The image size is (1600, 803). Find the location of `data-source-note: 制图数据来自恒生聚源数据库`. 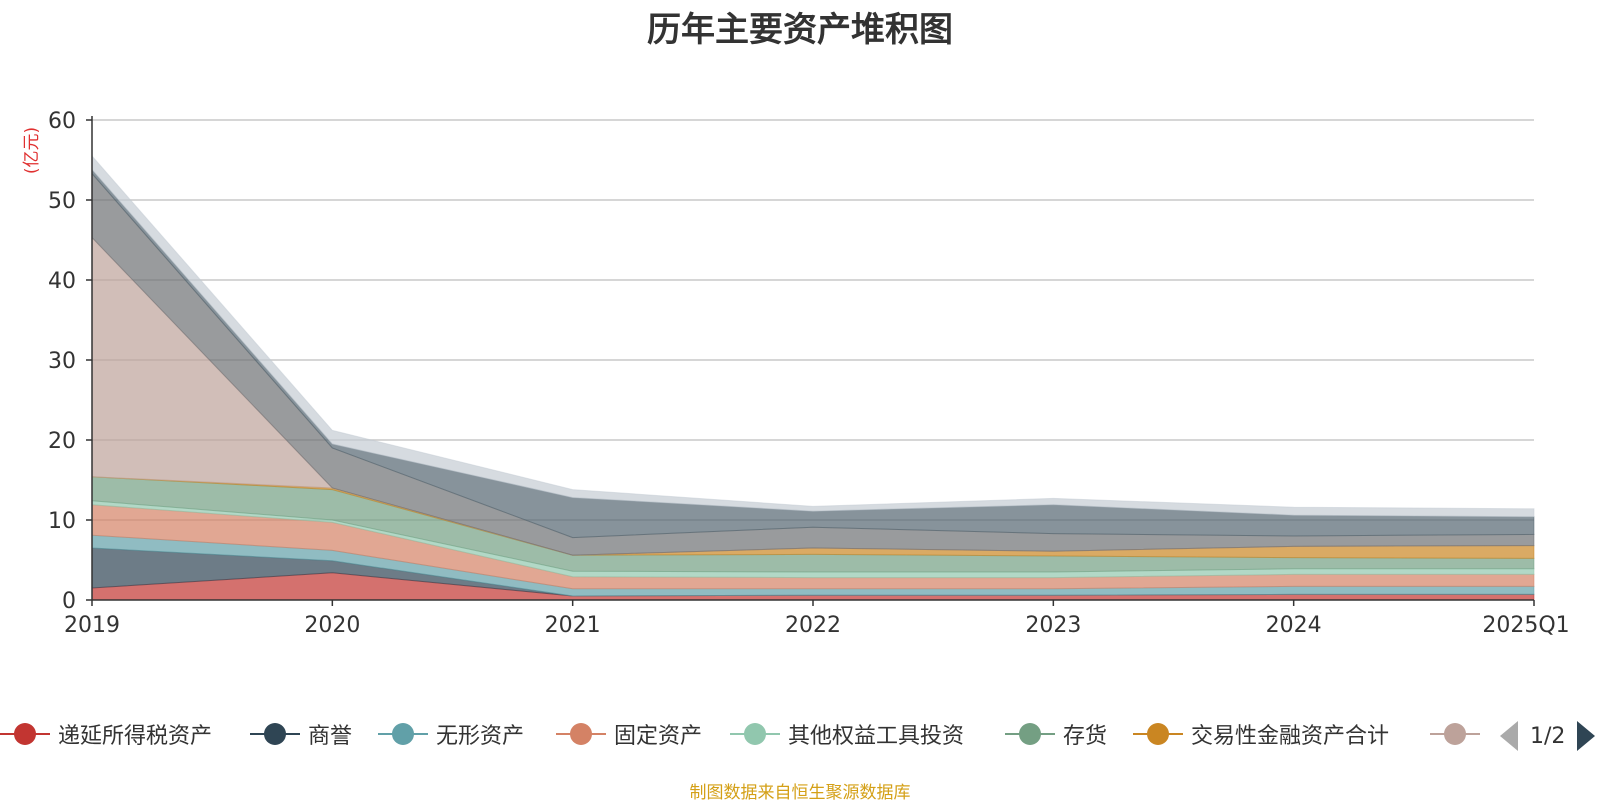

data-source-note: 制图数据来自恒生聚源数据库 is located at coordinates (800, 793).